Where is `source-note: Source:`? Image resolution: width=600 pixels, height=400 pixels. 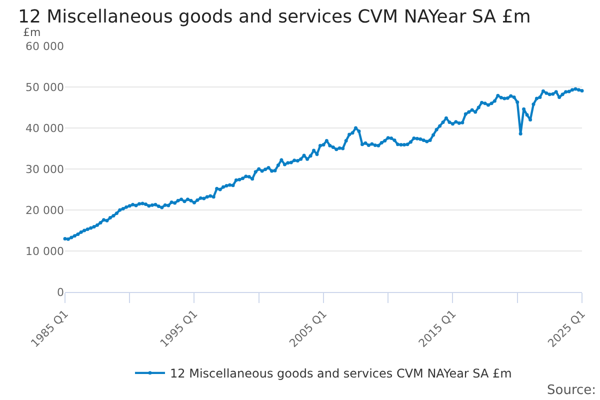
source-note: Source: is located at coordinates (571, 390).